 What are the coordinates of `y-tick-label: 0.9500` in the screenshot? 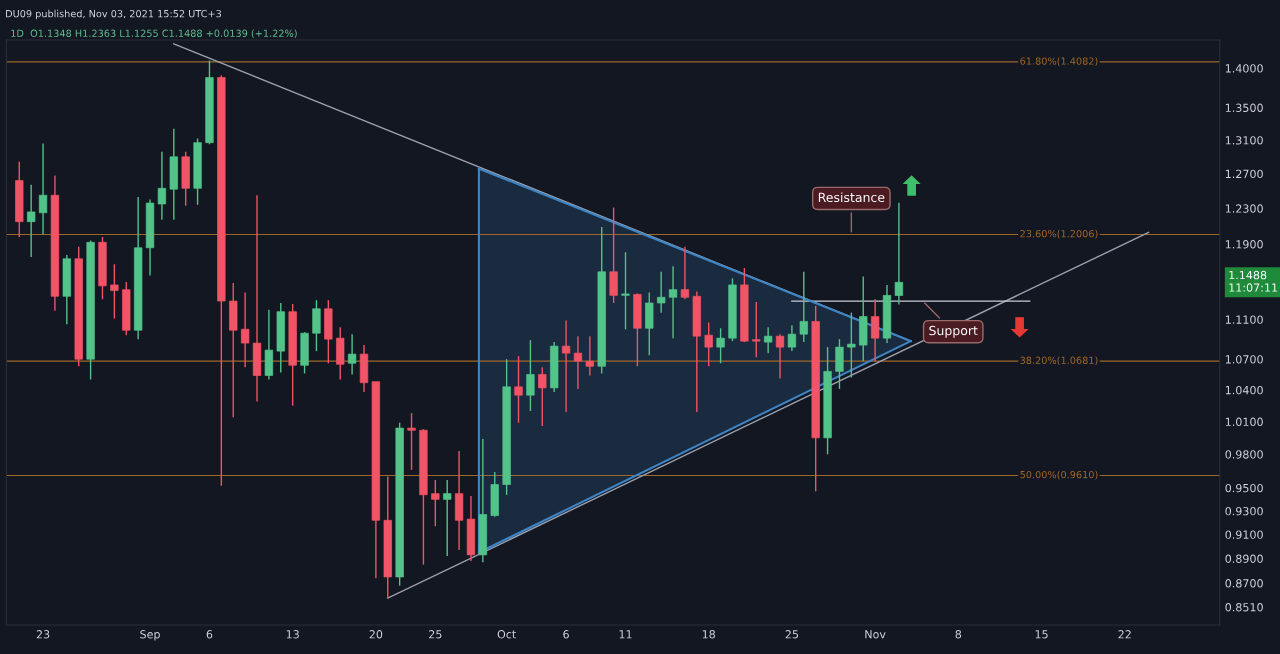 It's located at (1244, 488).